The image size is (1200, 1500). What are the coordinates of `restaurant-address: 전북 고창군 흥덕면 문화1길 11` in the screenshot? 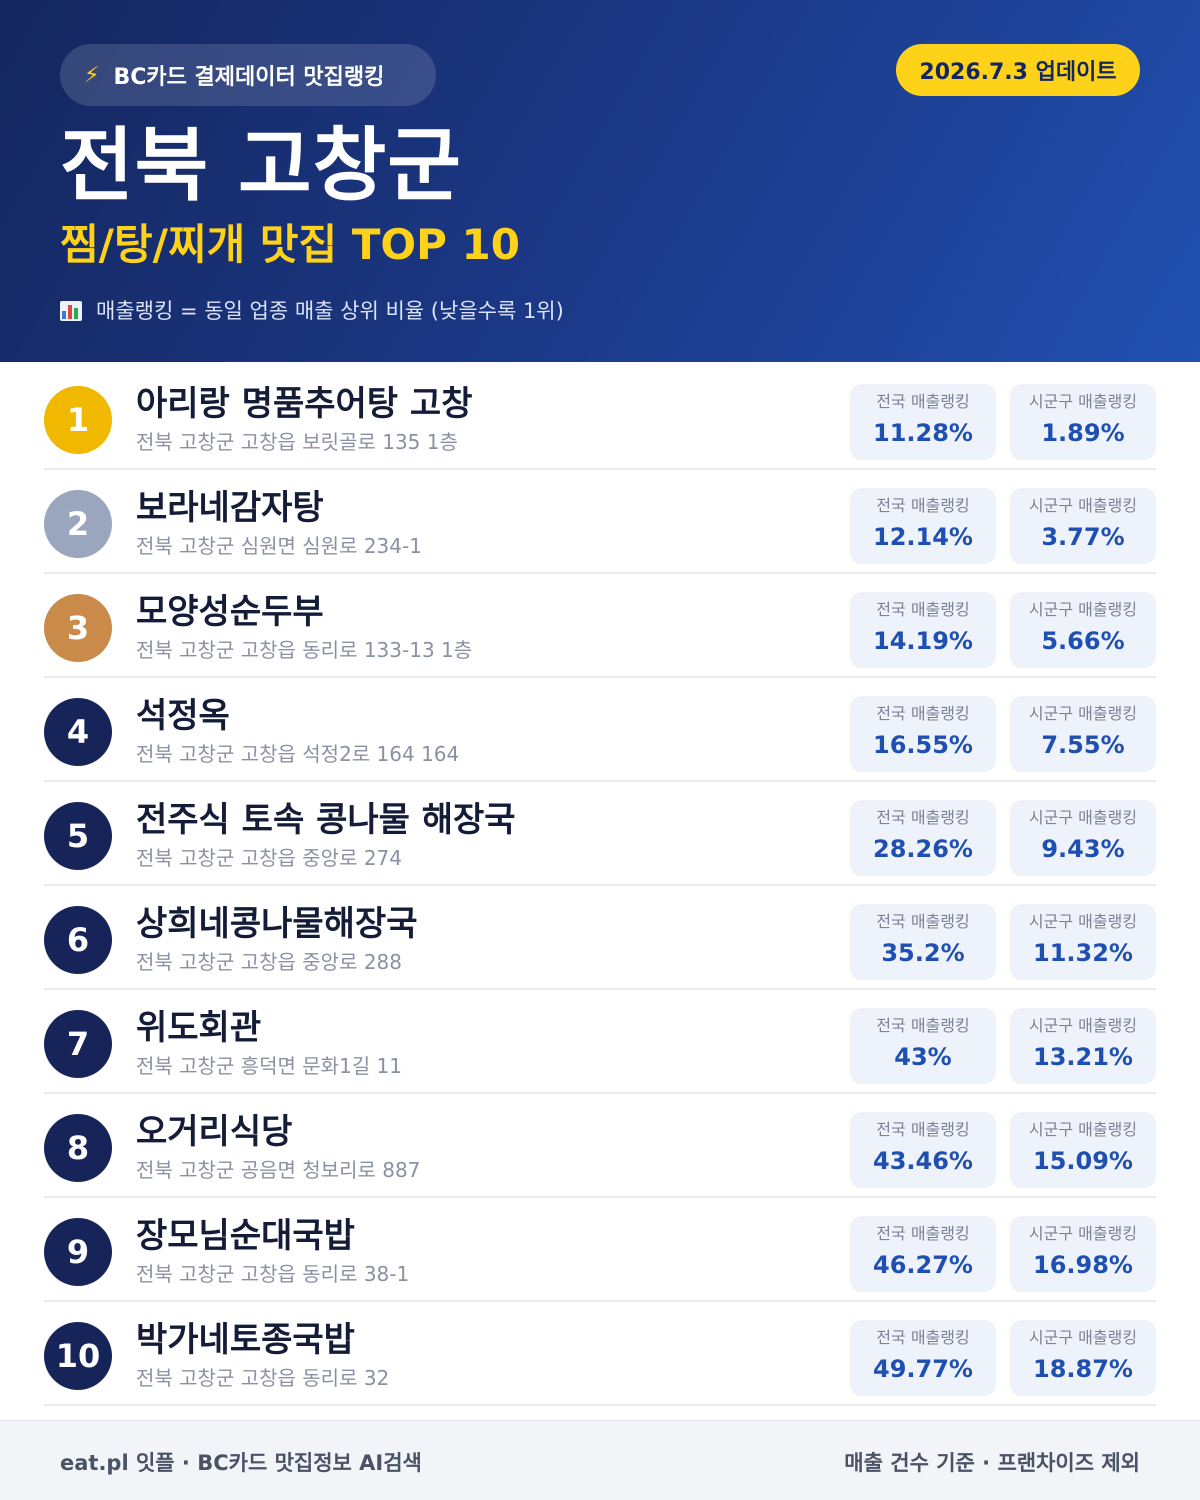 It's located at (269, 1066).